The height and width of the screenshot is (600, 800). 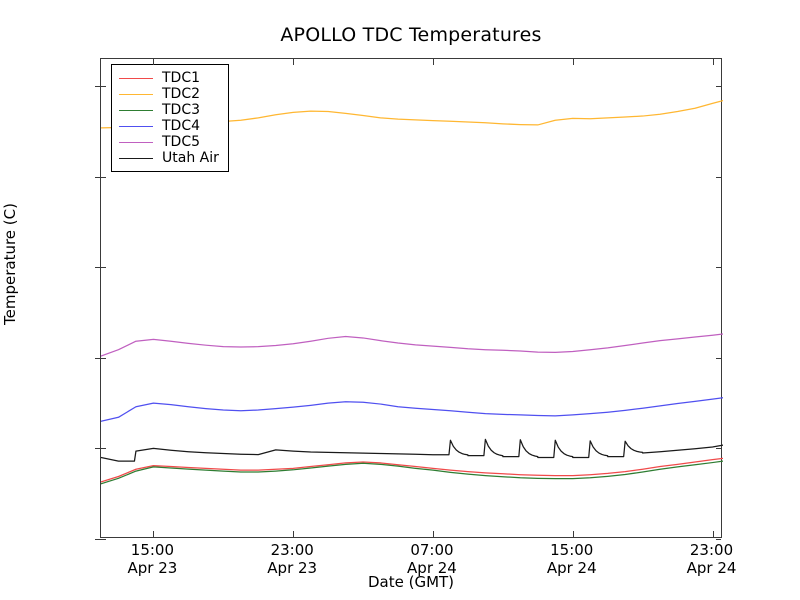 I want to click on legend-item-label: TDC1, so click(x=181, y=78).